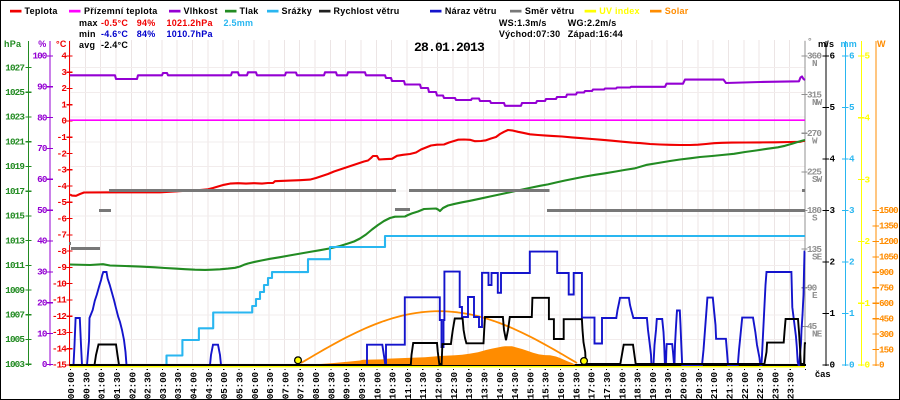 The image size is (900, 400). What do you see at coordinates (15, 339) in the screenshot?
I see `svg-text: 1005` at bounding box center [15, 339].